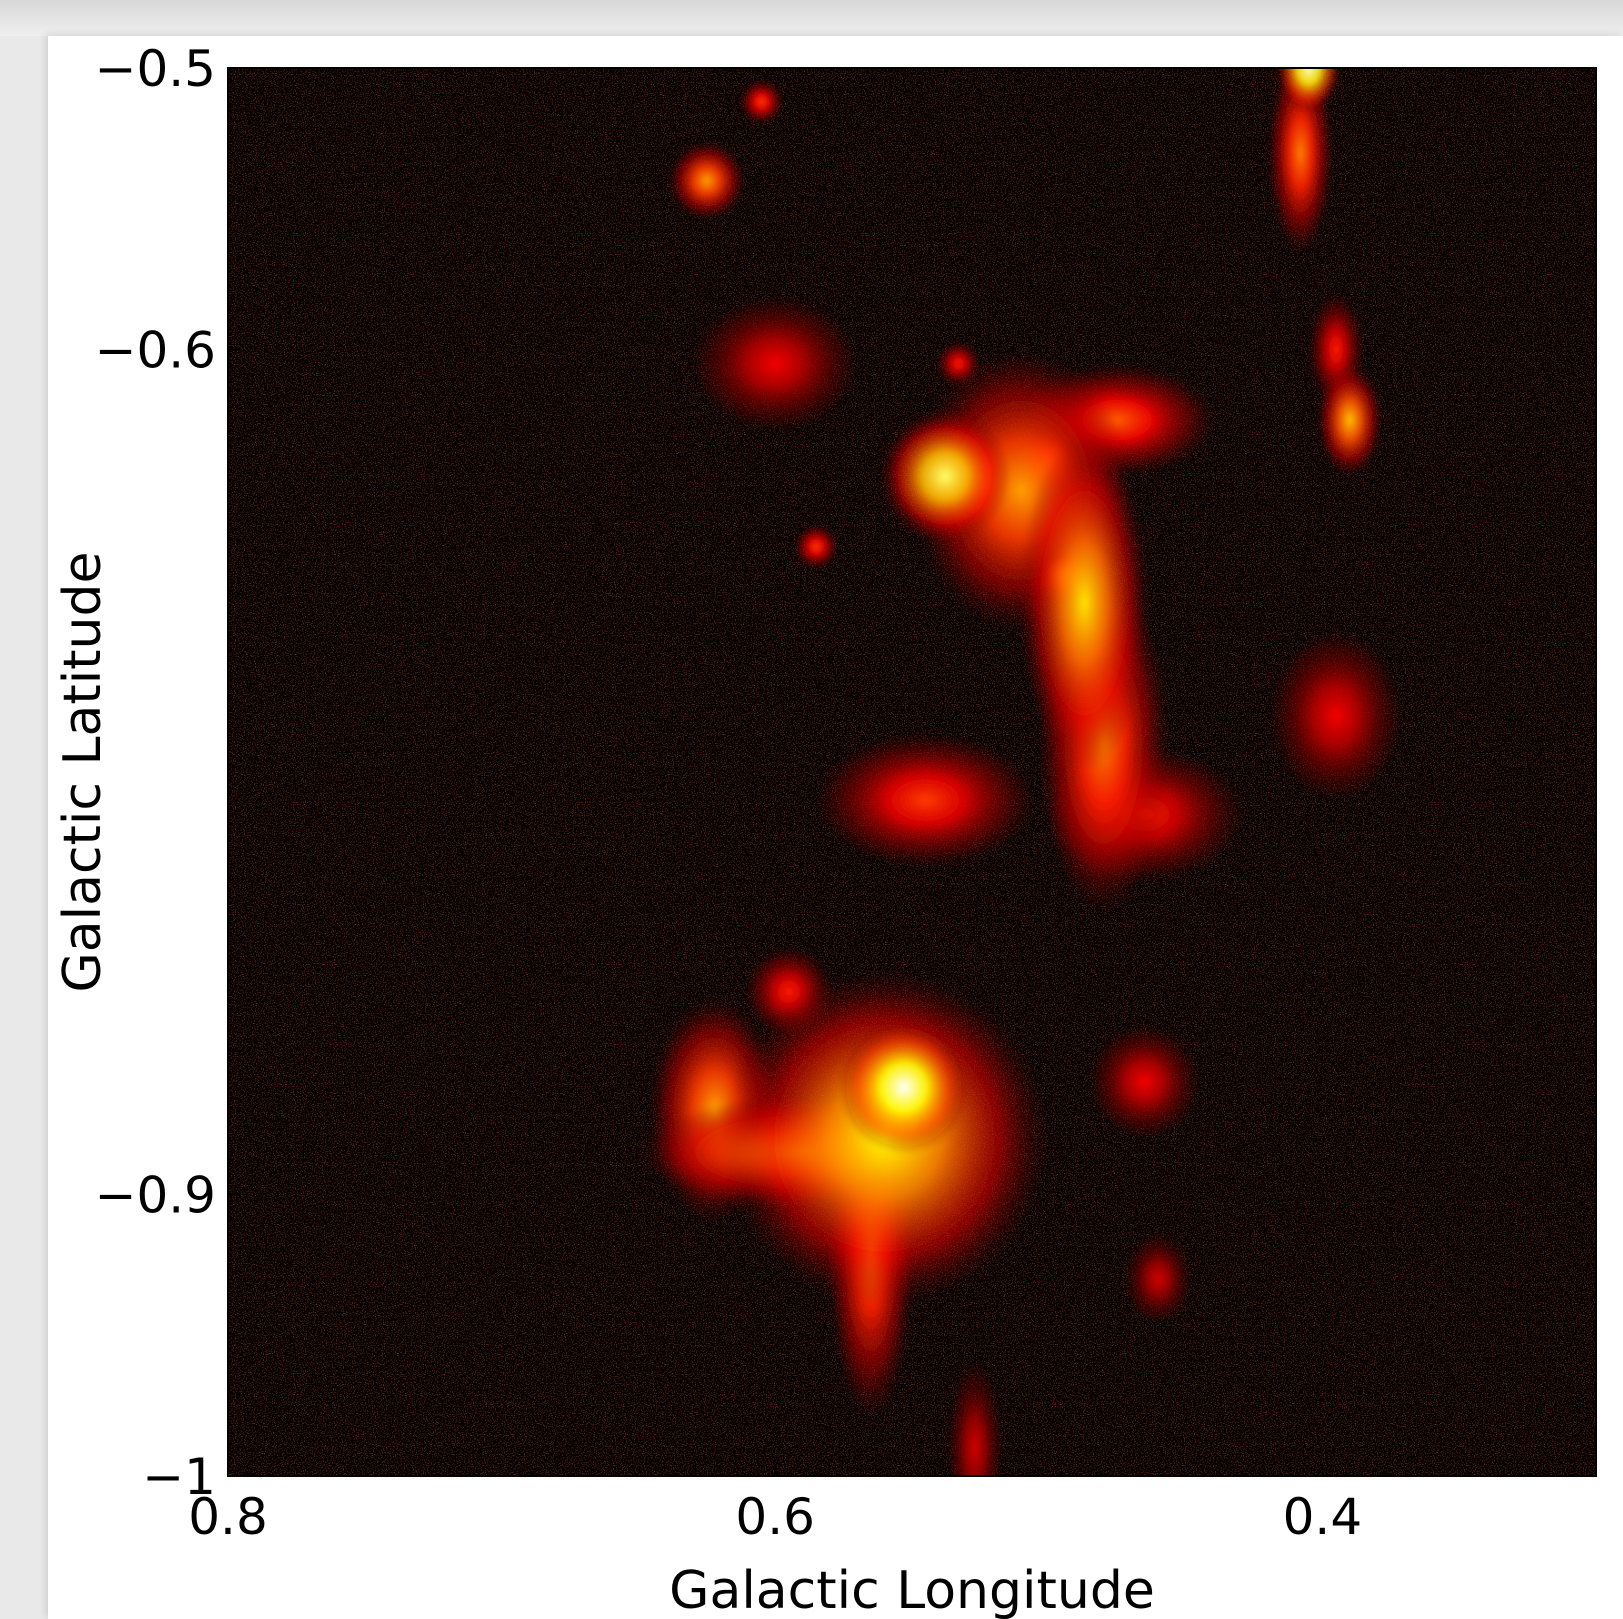  I want to click on x-axis: 0.8 0.6 0.4, so click(775, 1505).